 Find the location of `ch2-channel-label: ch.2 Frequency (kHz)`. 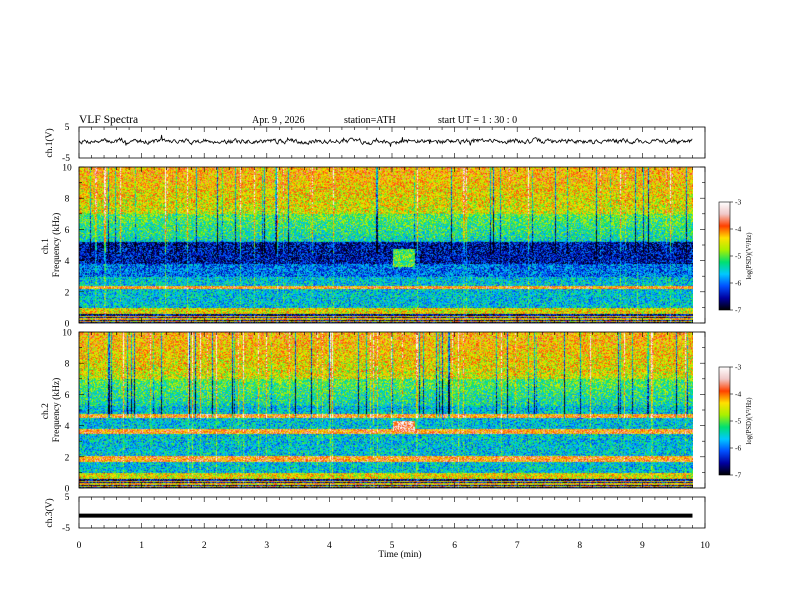

ch2-channel-label: ch.2 Frequency (kHz) is located at coordinates (51, 410).